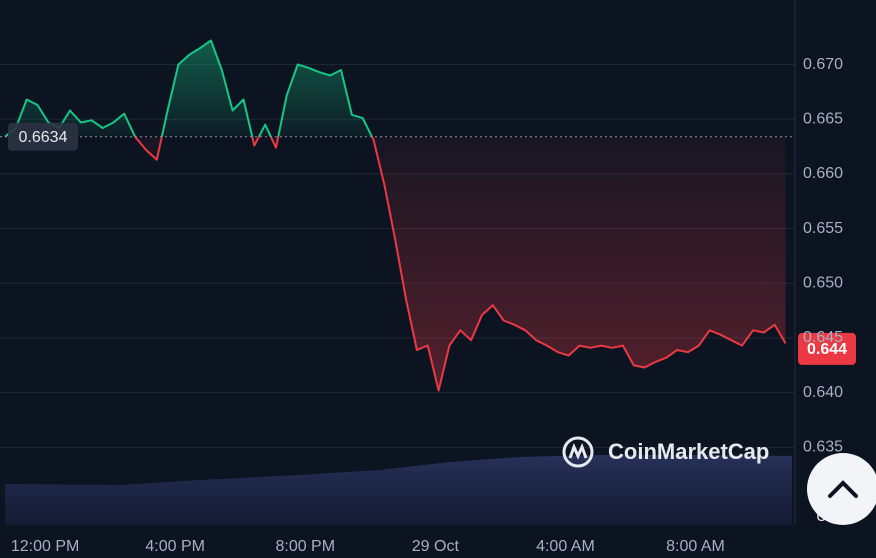  I want to click on reference-badge, so click(43, 136).